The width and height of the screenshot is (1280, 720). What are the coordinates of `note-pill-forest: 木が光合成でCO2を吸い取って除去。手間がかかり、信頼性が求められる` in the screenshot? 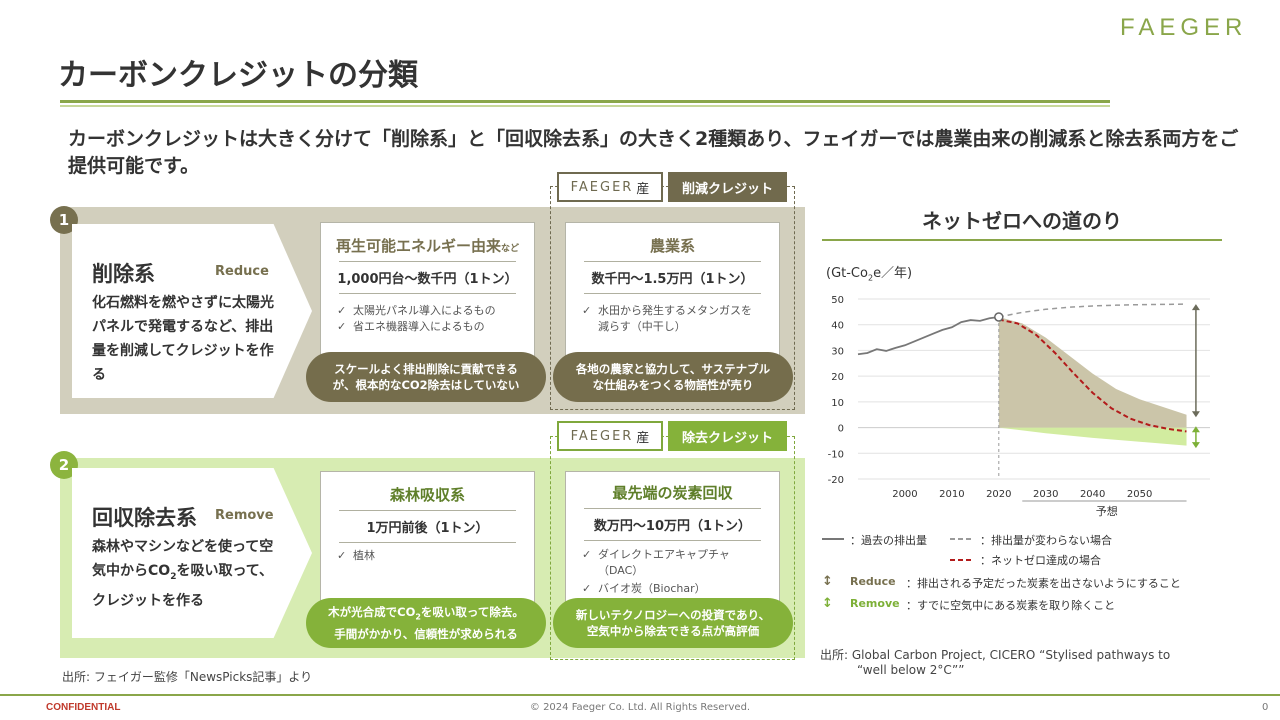 It's located at (426, 623).